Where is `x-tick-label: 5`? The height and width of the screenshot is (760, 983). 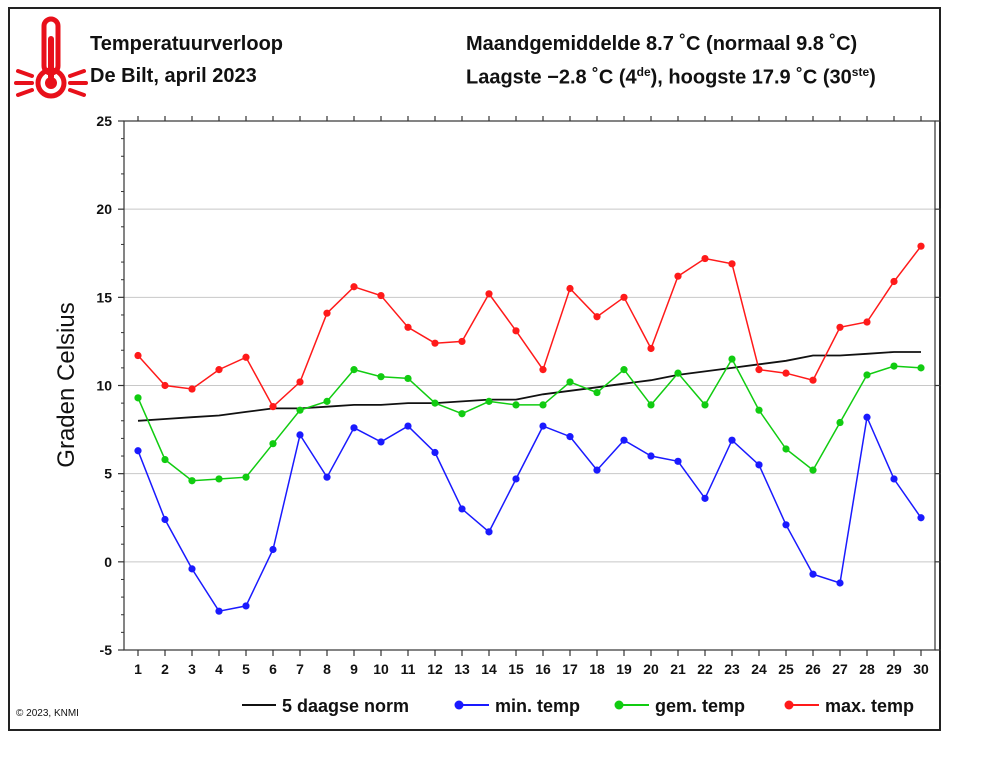 x-tick-label: 5 is located at coordinates (246, 669).